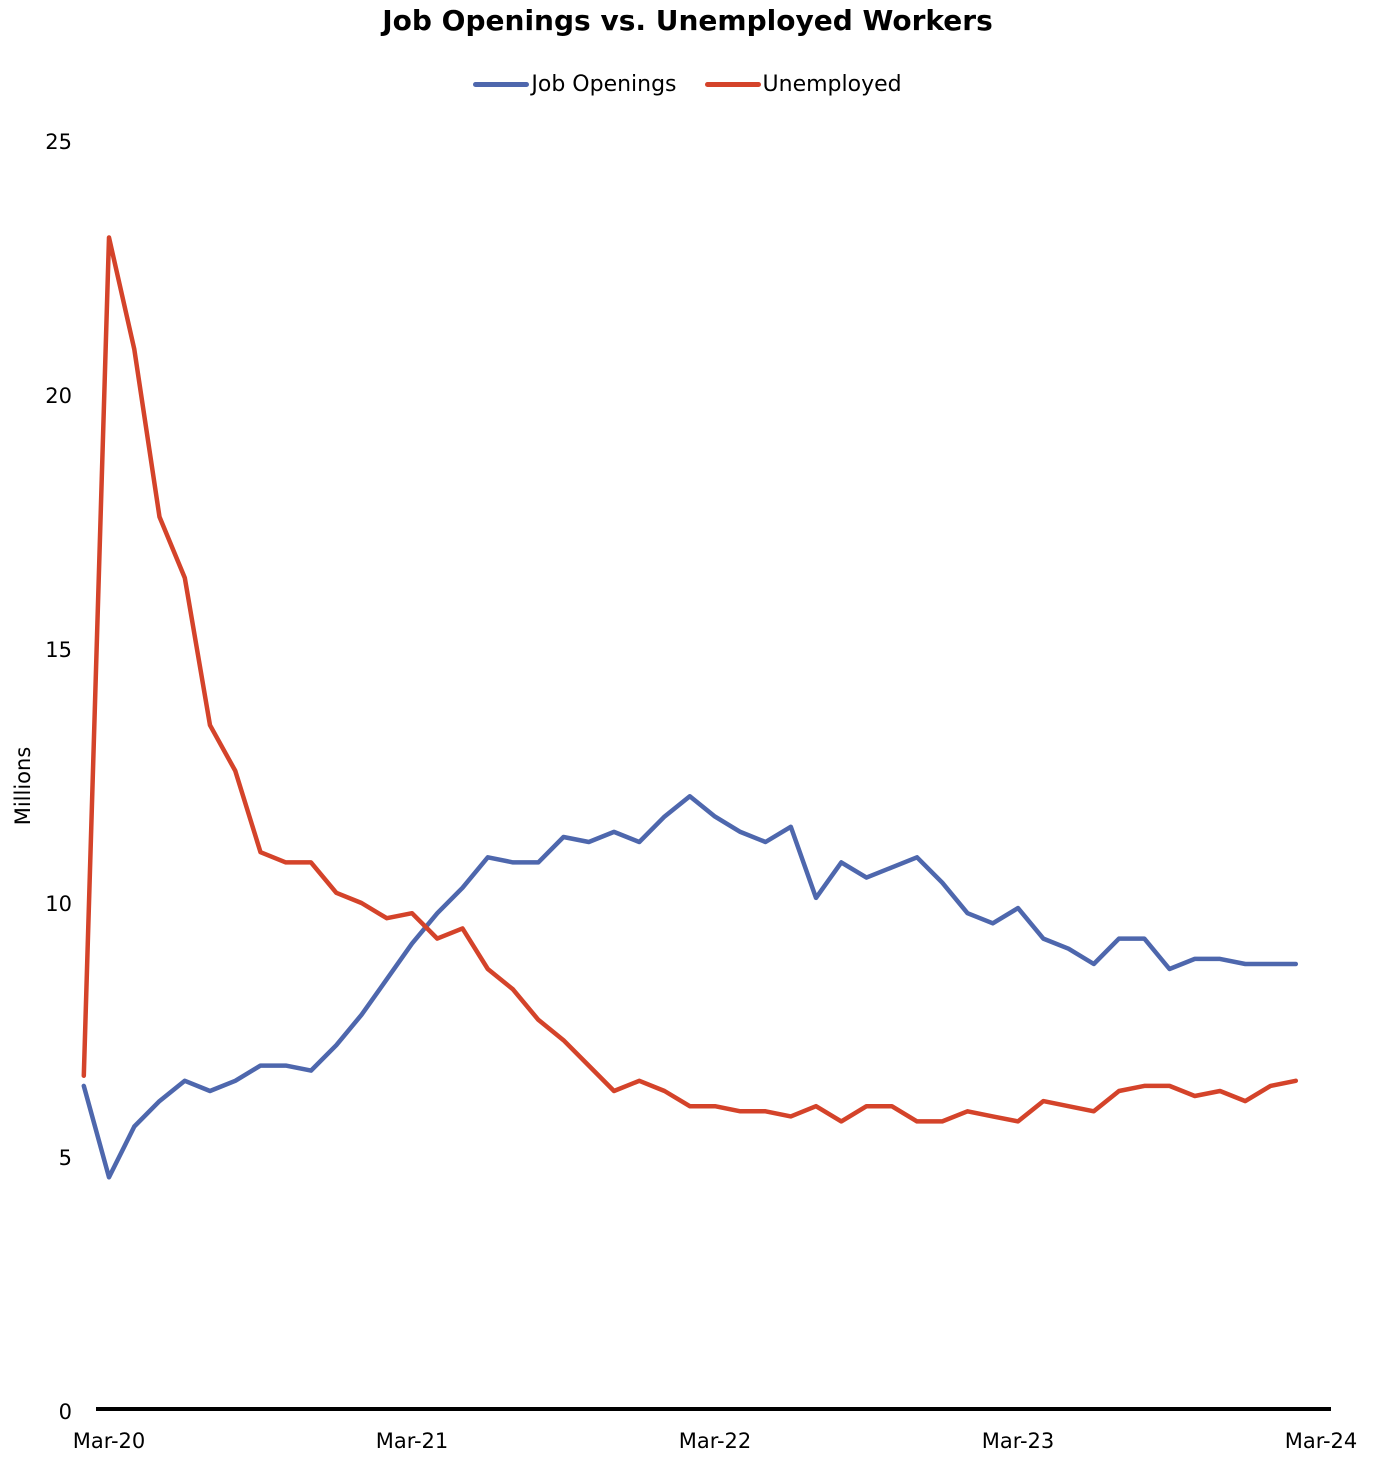  What do you see at coordinates (604, 84) in the screenshot?
I see `legend-label-job-openings: Job Openings` at bounding box center [604, 84].